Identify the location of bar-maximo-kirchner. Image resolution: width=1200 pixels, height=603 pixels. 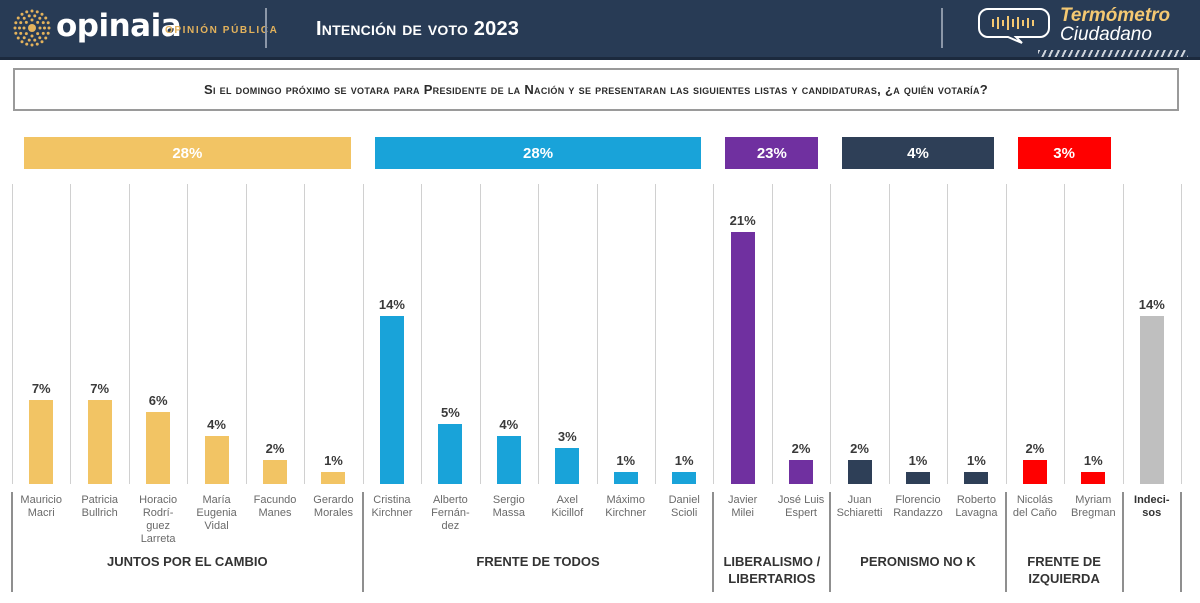
(625, 478).